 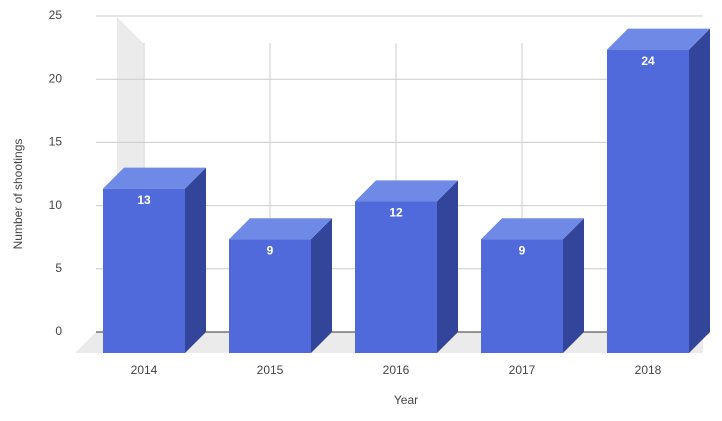 I want to click on y-tick-label: 15, so click(x=56, y=142).